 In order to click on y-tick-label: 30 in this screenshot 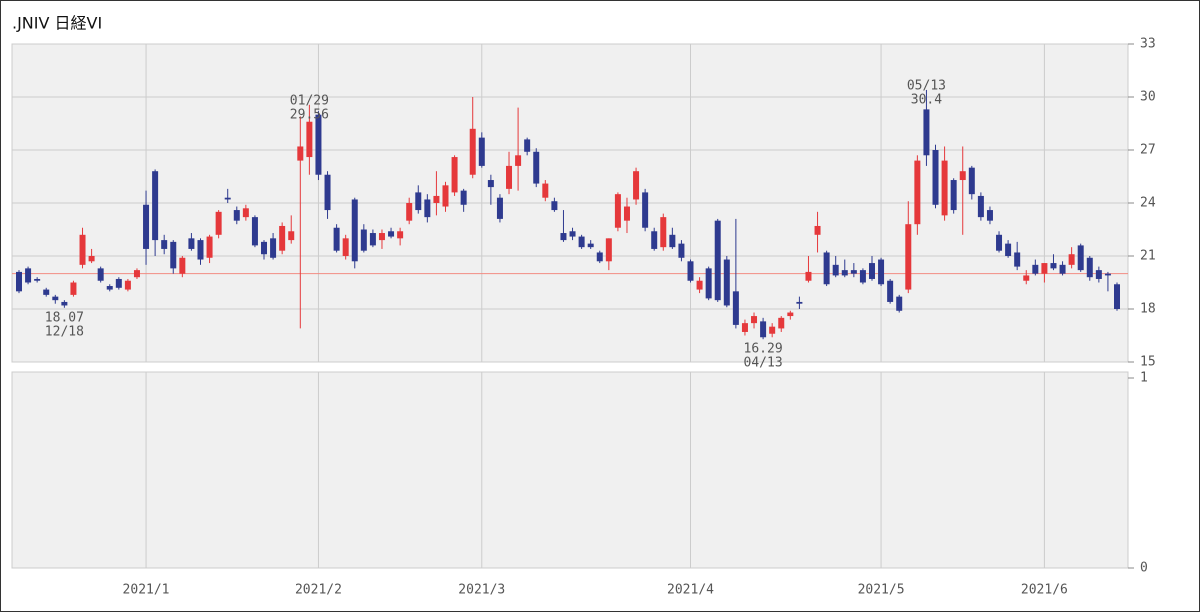, I will do `click(1148, 97)`.